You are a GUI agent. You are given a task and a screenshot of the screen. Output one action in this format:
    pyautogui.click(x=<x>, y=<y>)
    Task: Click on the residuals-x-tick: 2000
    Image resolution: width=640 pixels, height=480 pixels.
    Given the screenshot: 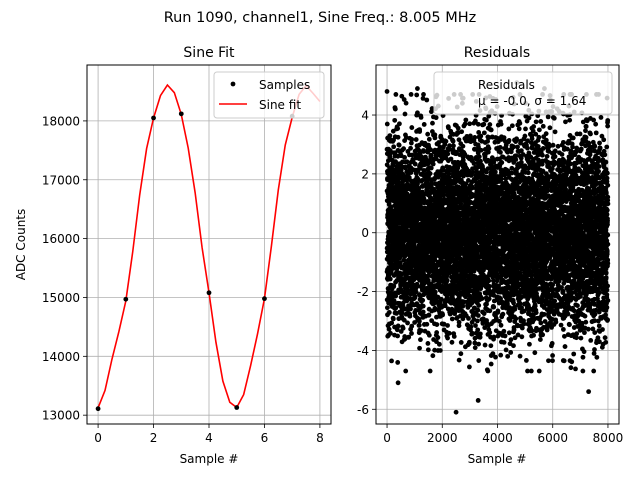 What is the action you would take?
    pyautogui.click(x=442, y=438)
    